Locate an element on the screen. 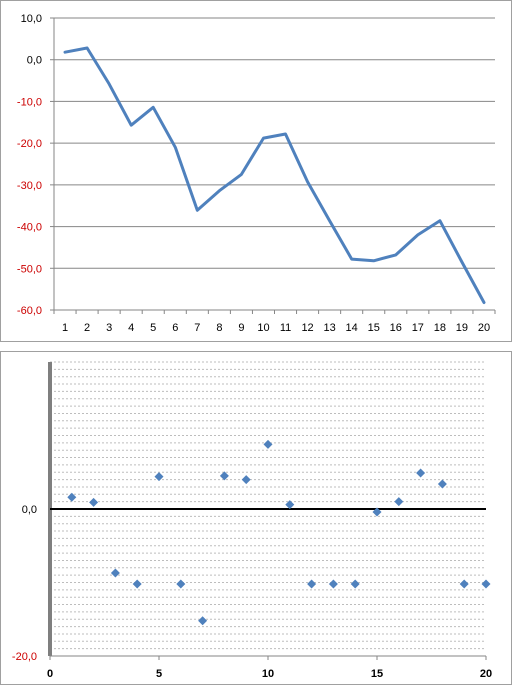  x-tick-label: 14 is located at coordinates (352, 328).